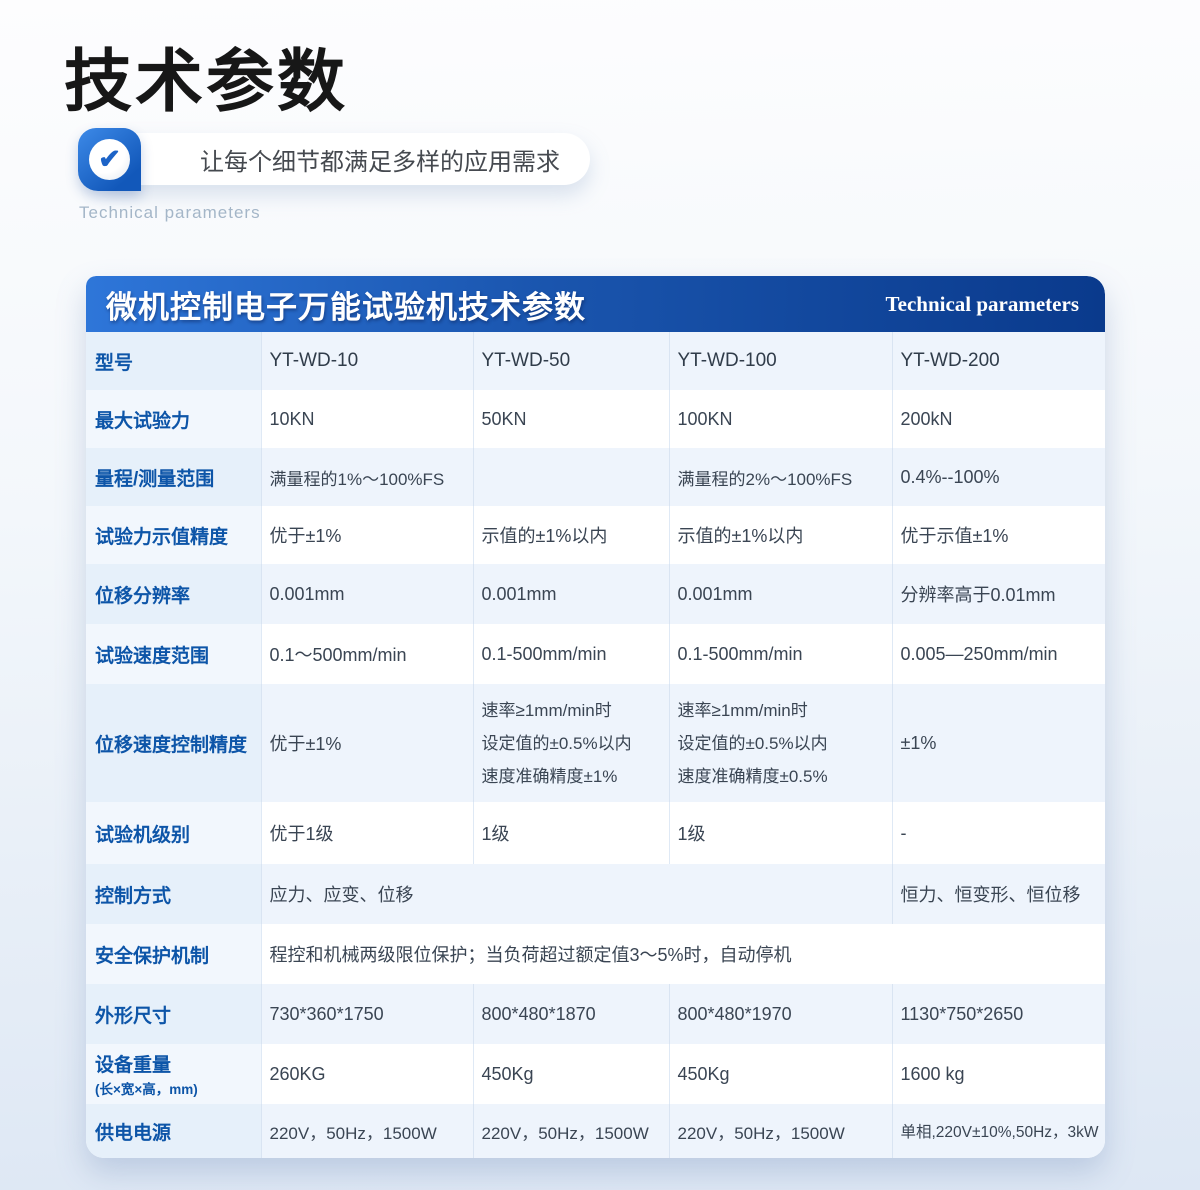  Describe the element at coordinates (206, 82) in the screenshot. I see `page-title: 技术参数` at that location.